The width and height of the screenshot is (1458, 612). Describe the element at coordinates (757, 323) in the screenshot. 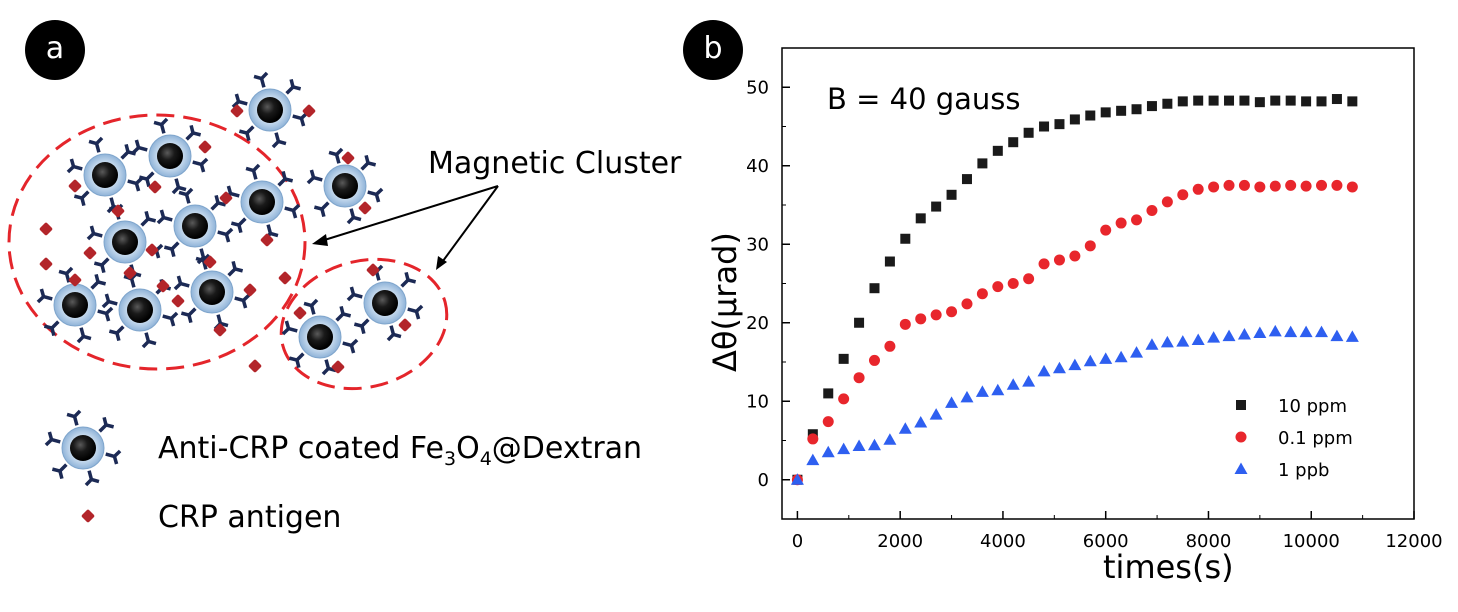

I see `y-tick-label: 20` at that location.